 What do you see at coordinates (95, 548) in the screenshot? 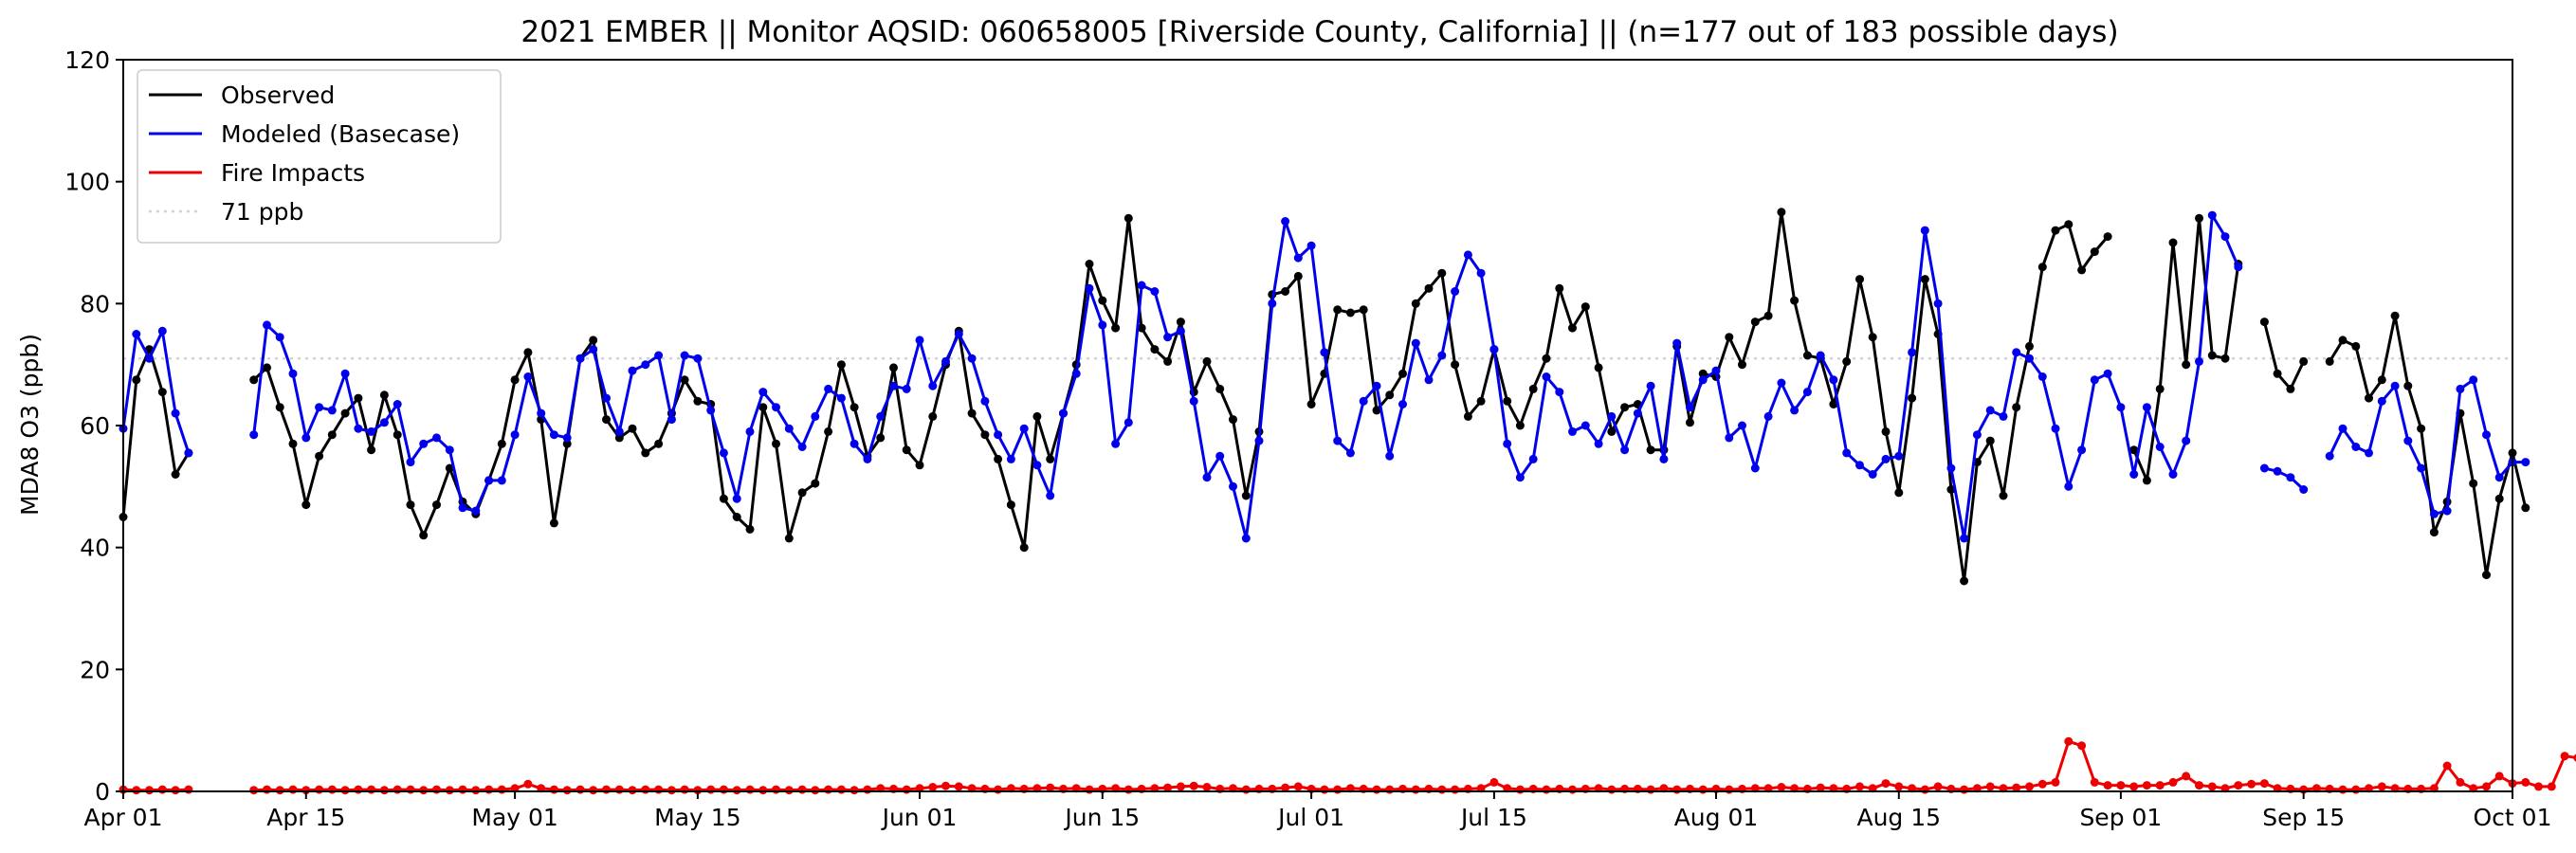
I see `y-tick-label: 40` at bounding box center [95, 548].